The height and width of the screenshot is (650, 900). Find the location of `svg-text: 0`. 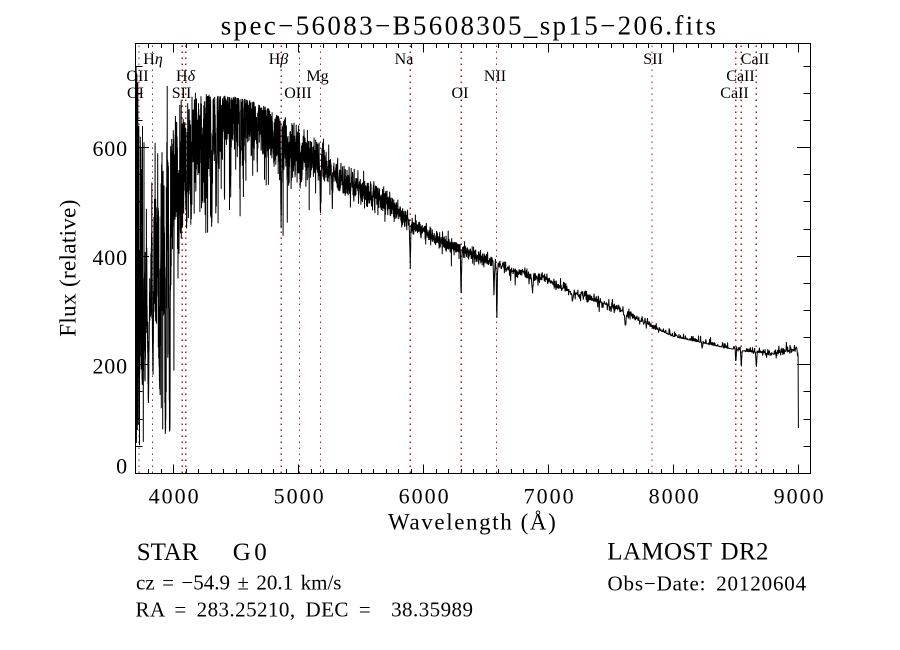

svg-text: 0 is located at coordinates (122, 465).